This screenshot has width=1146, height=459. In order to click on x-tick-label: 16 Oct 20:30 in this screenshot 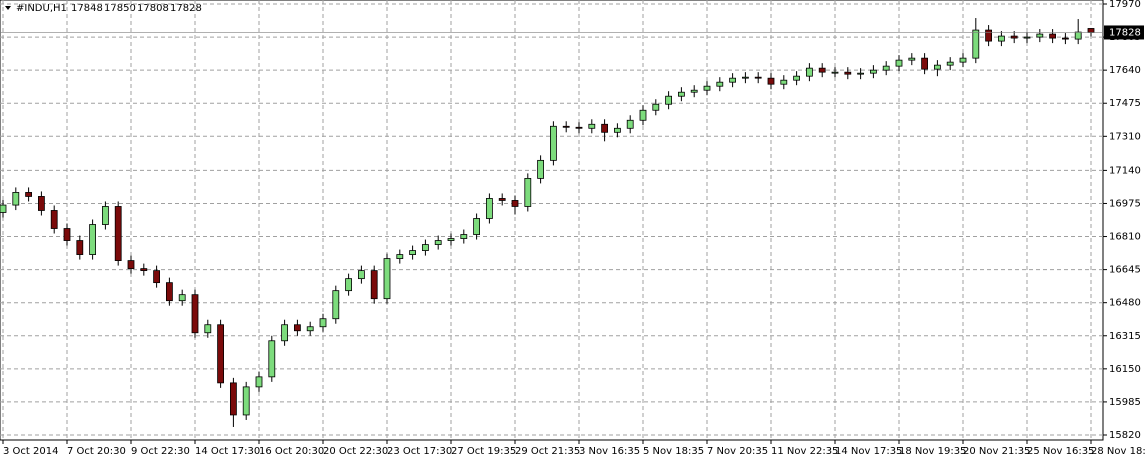, I will do `click(291, 451)`.